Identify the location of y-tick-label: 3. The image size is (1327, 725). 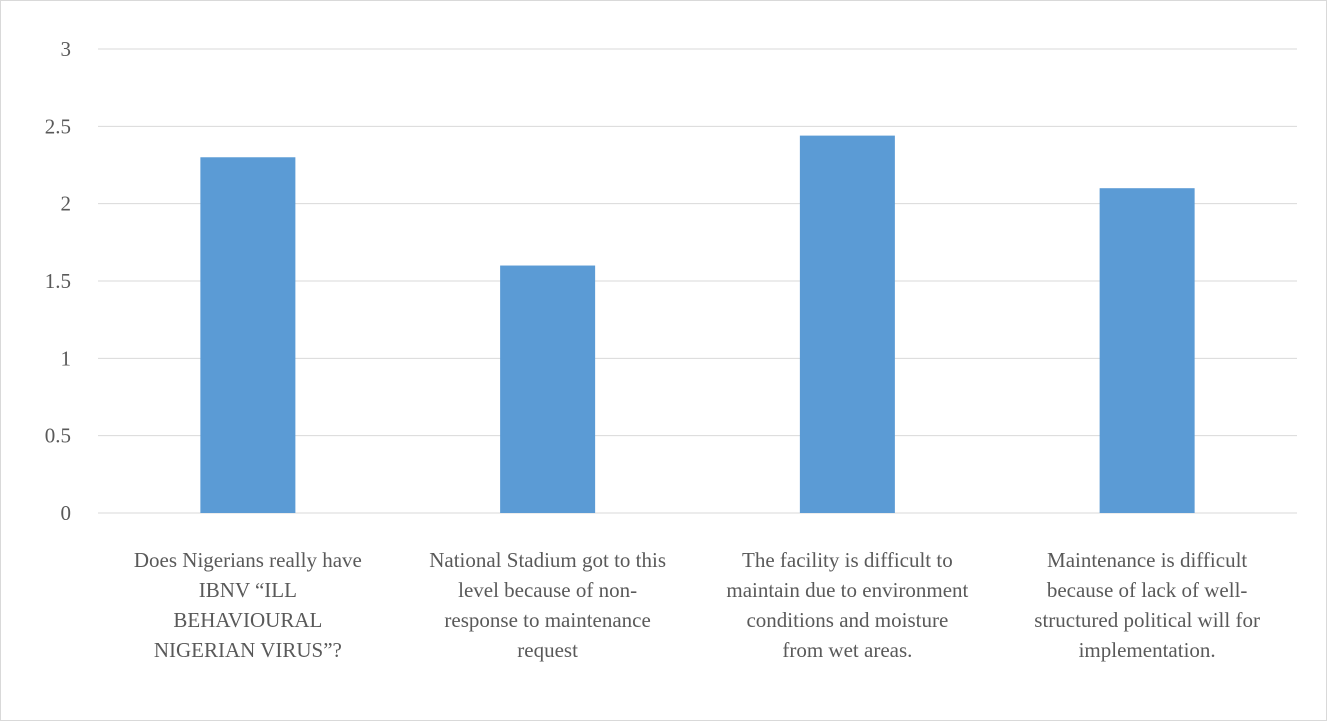
(66, 49).